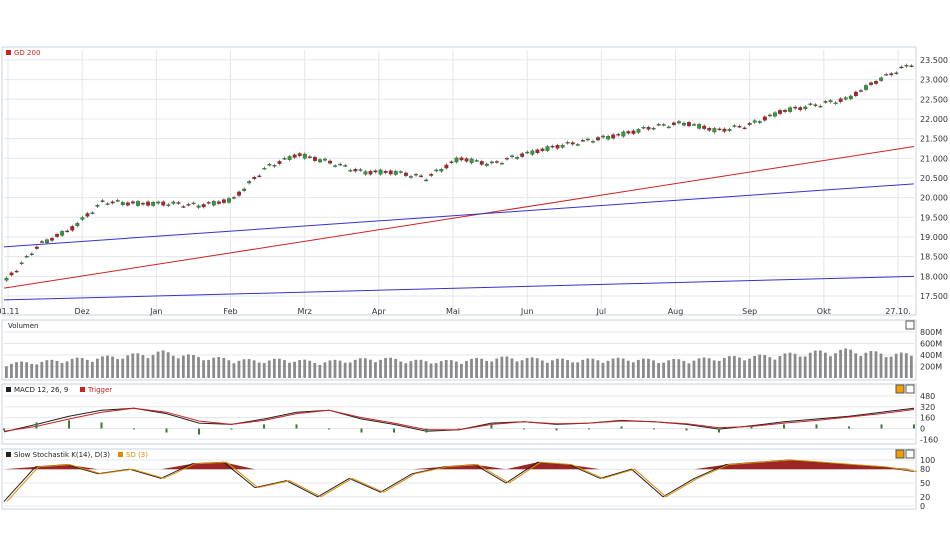  What do you see at coordinates (527, 311) in the screenshot?
I see `x-tick-label: Jun` at bounding box center [527, 311].